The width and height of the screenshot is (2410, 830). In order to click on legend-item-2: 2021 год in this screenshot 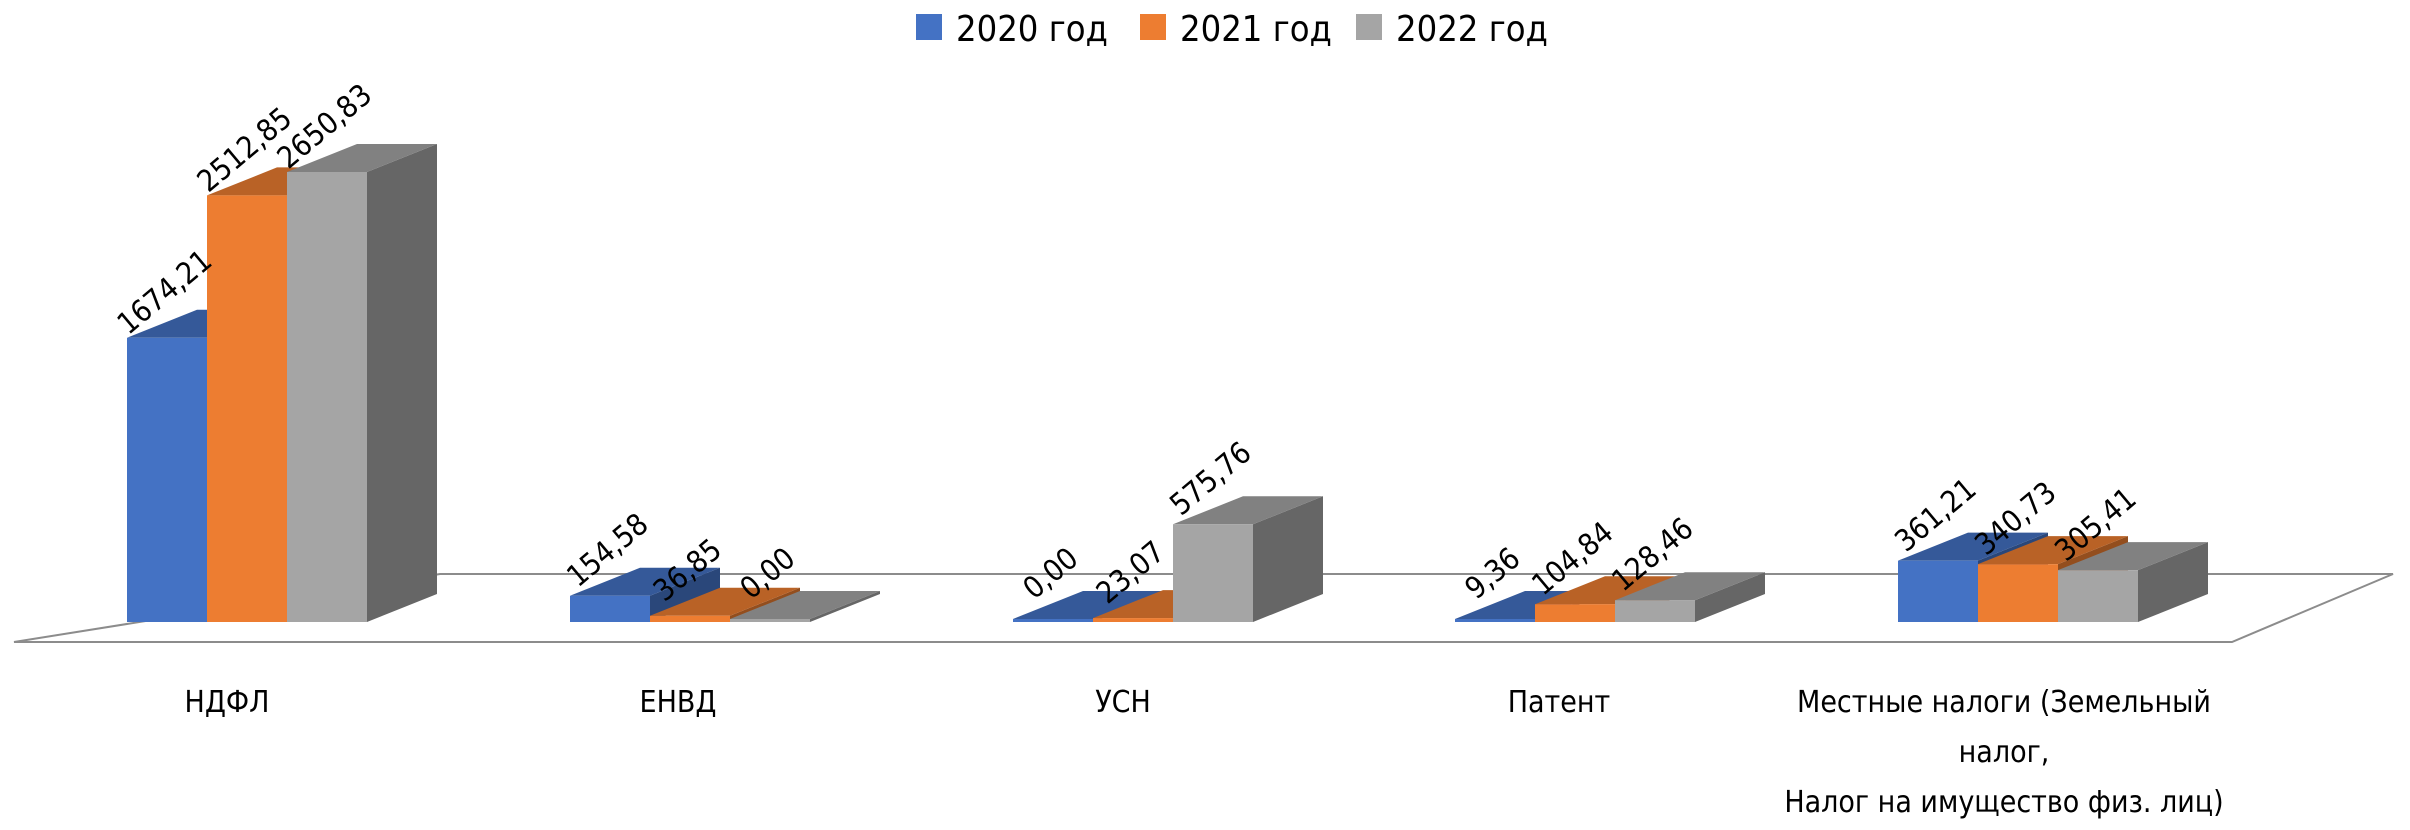, I will do `click(1236, 29)`.